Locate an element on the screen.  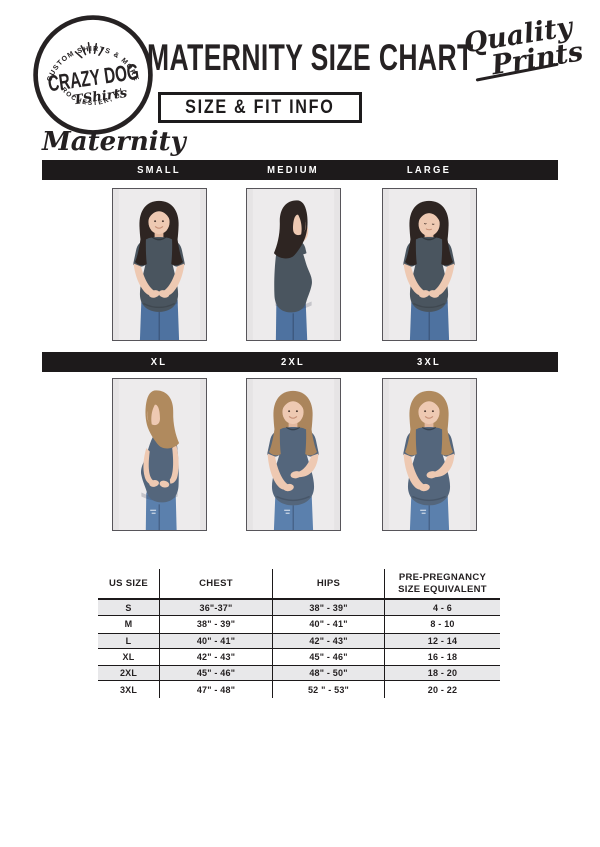
row-size-label: S is located at coordinates (129, 608).